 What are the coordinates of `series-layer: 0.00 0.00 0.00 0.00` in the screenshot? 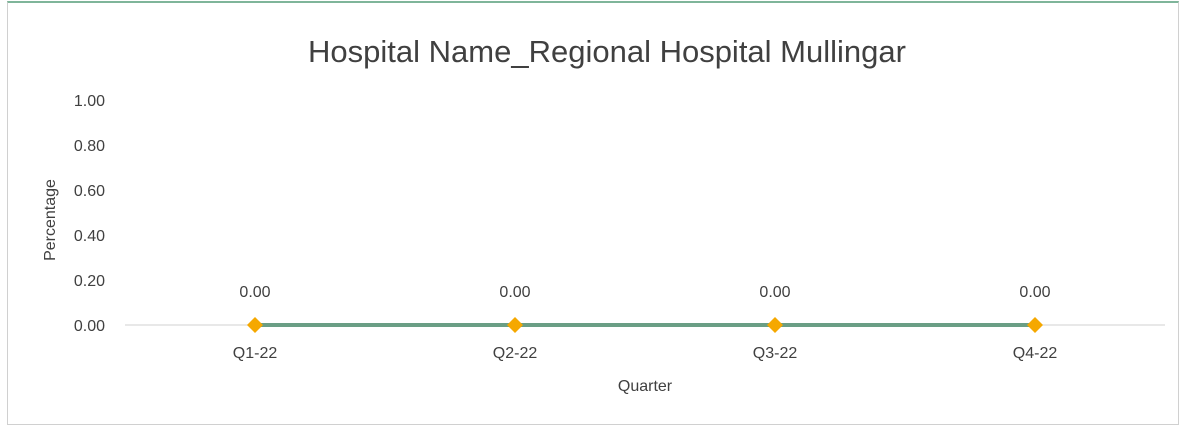 It's located at (645, 308).